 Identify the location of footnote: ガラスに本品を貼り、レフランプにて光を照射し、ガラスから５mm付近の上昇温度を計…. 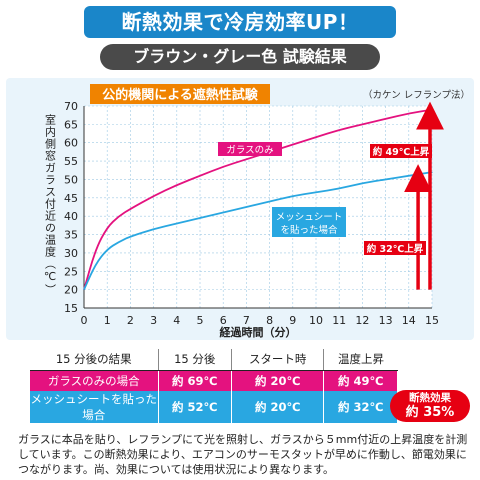
(243, 454).